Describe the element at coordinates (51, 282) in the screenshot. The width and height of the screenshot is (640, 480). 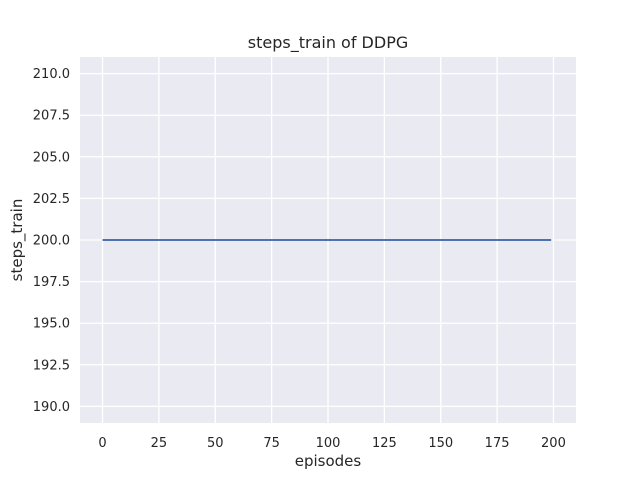
I see `y-tick-label: 197.5` at that location.